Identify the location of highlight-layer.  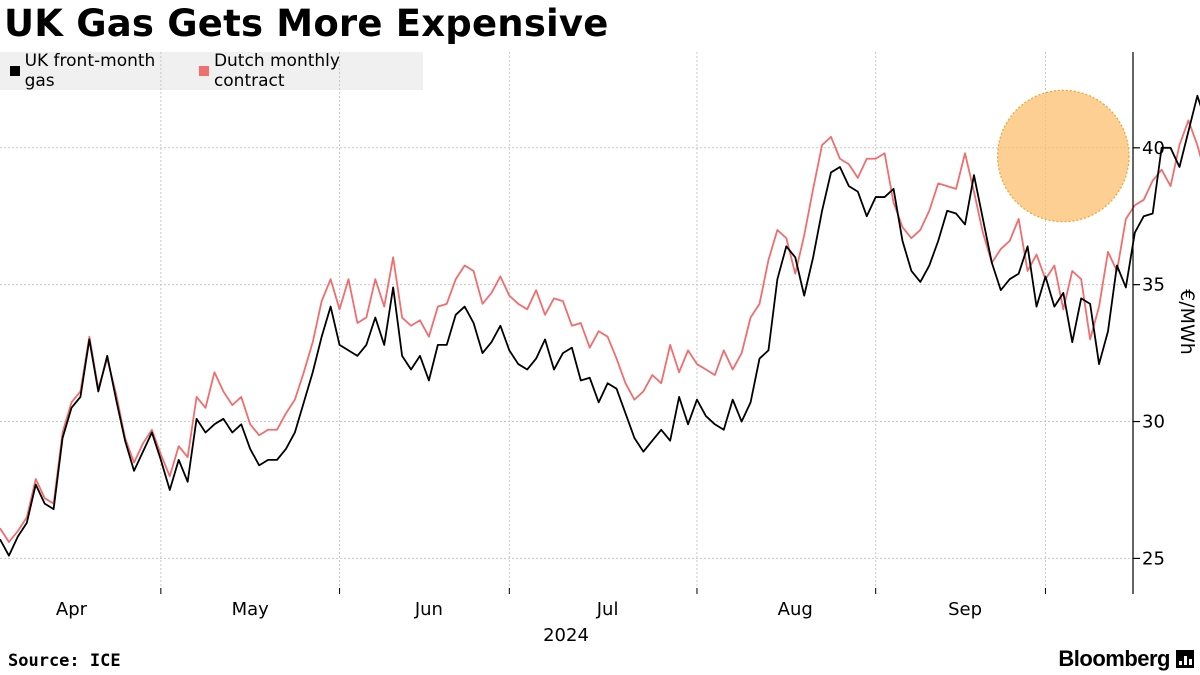
(1063, 156).